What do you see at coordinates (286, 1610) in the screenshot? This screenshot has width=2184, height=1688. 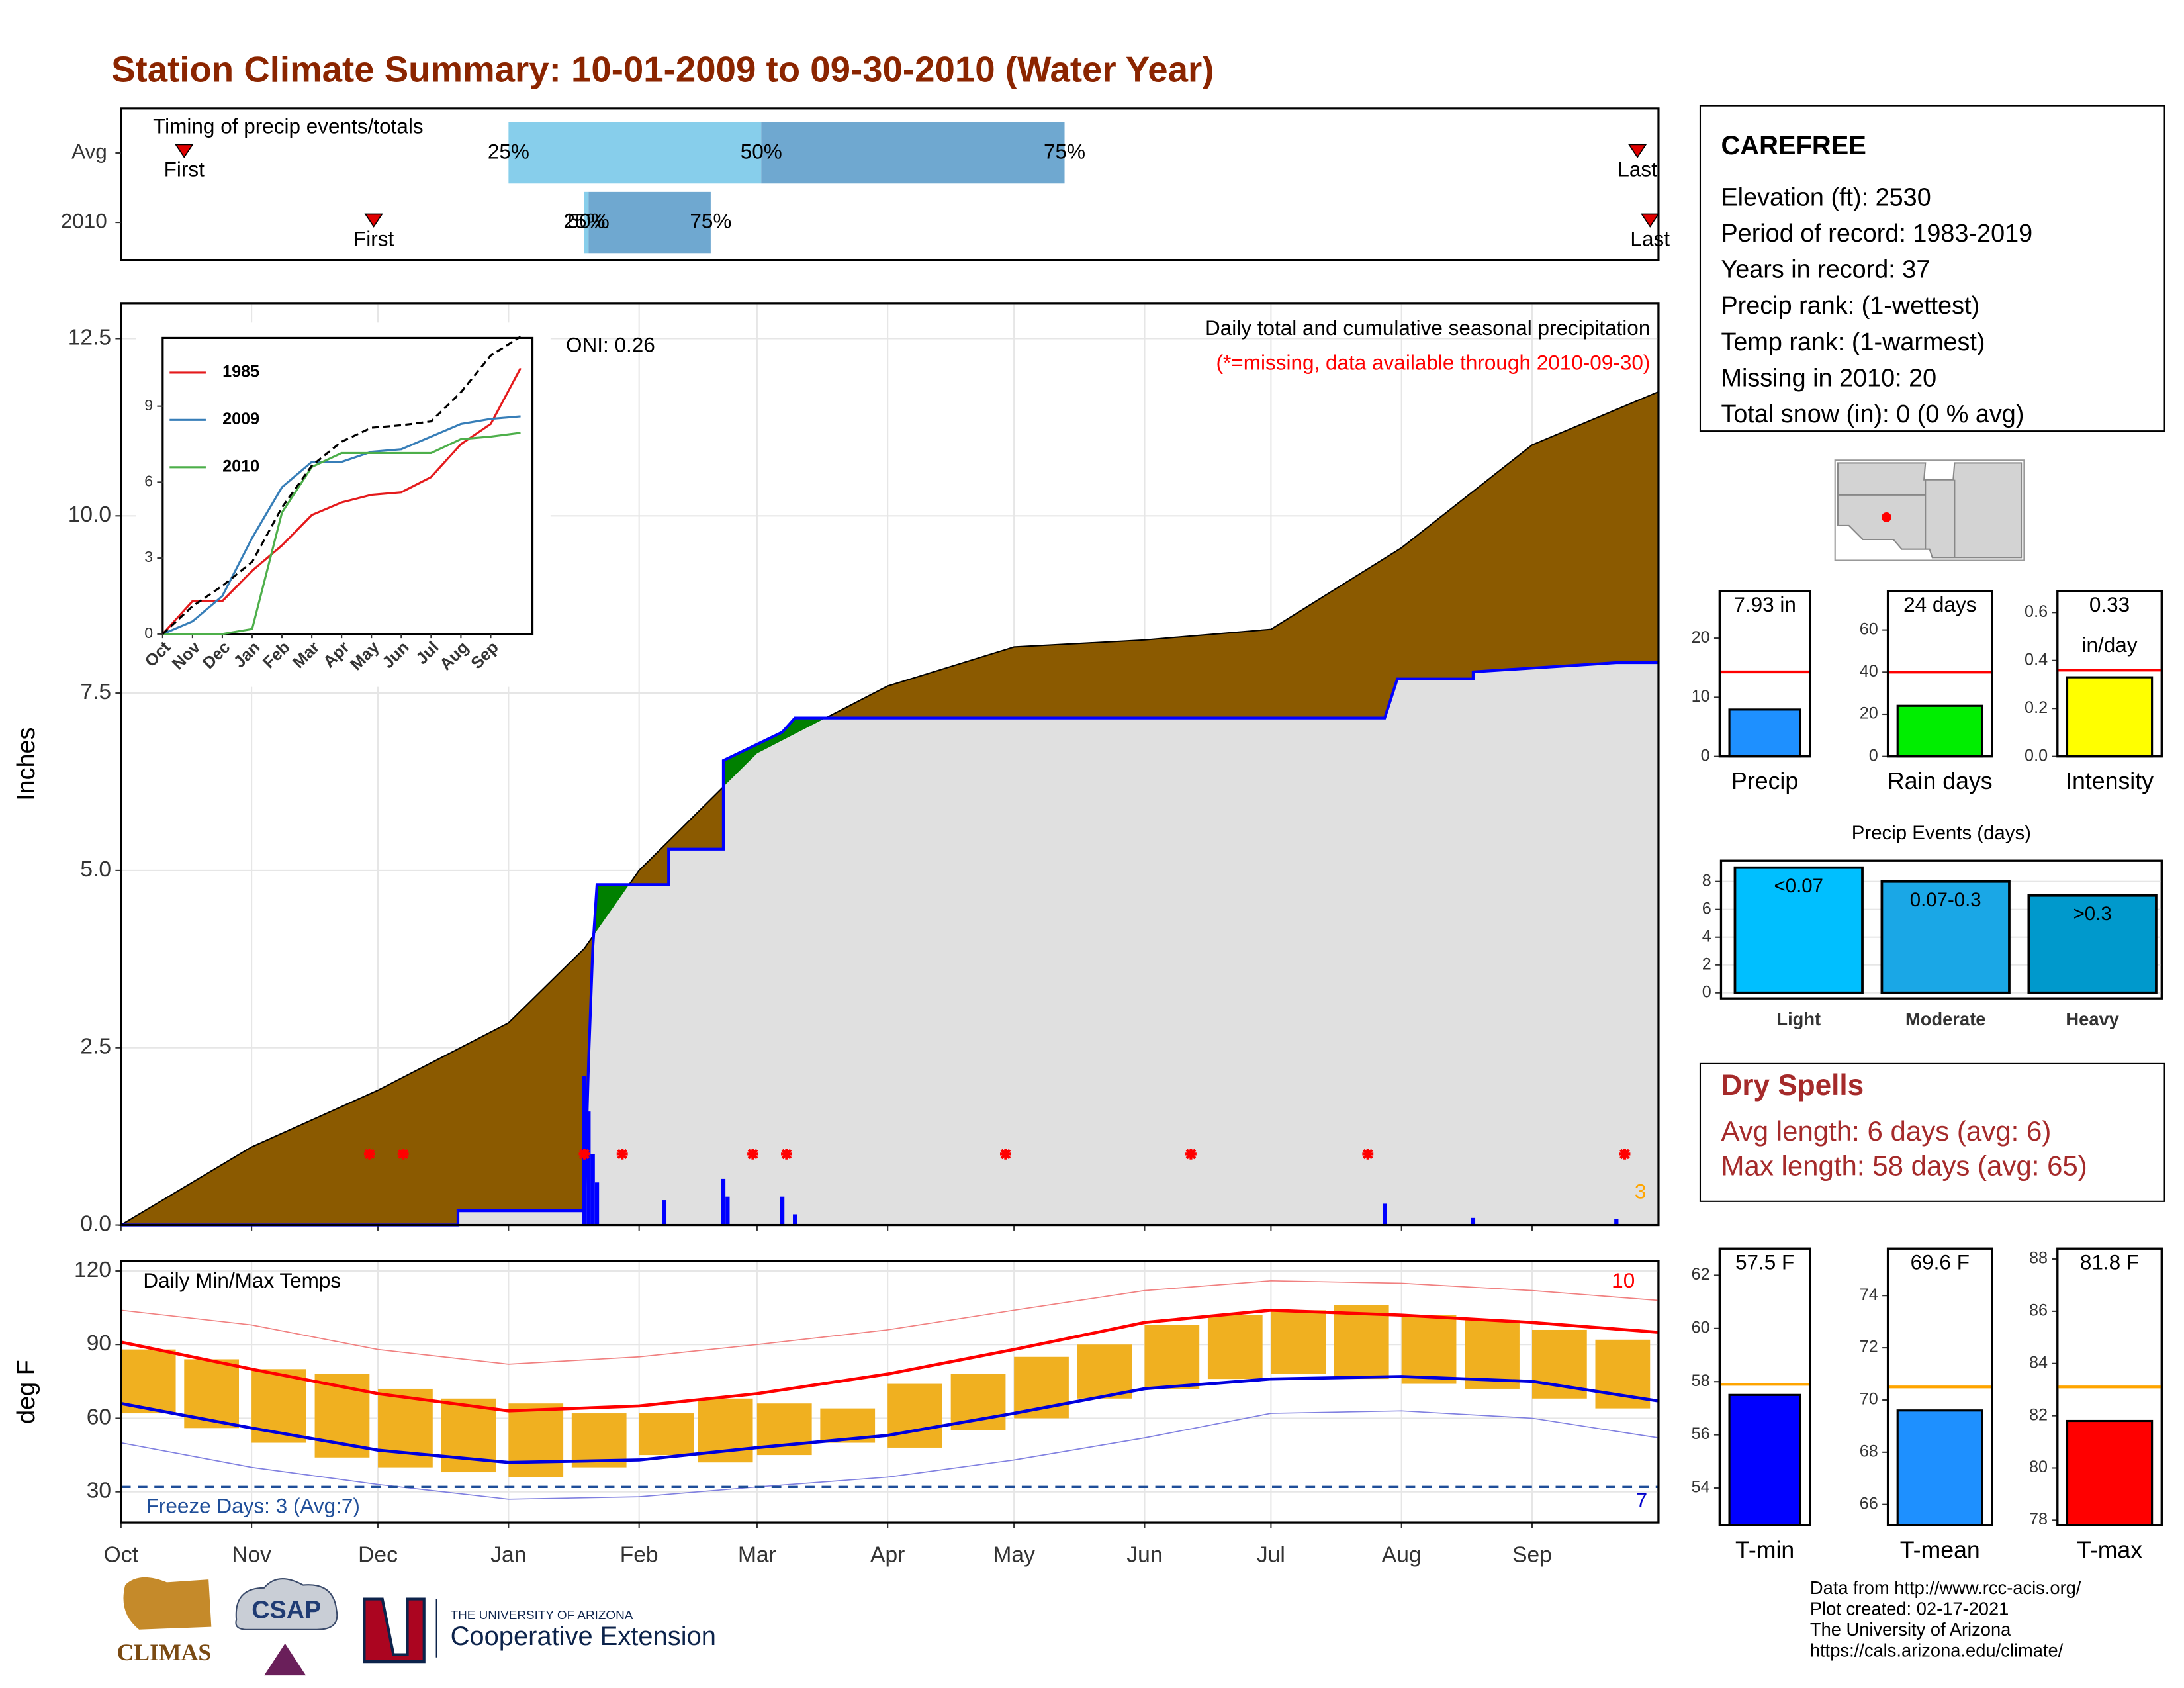 I see `csap-text: CSAP` at bounding box center [286, 1610].